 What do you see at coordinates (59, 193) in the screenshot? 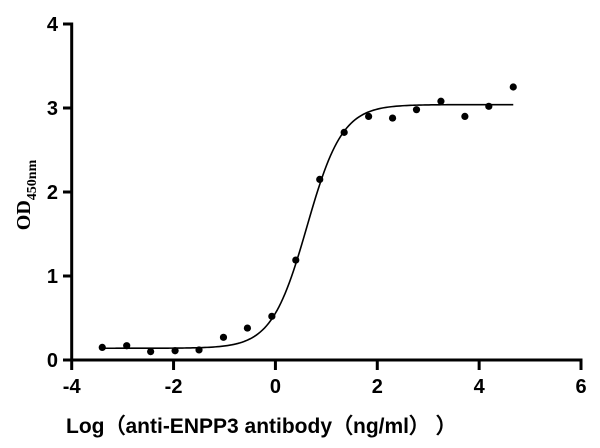
I see `y-ticks: 0 1 2 3 4` at bounding box center [59, 193].